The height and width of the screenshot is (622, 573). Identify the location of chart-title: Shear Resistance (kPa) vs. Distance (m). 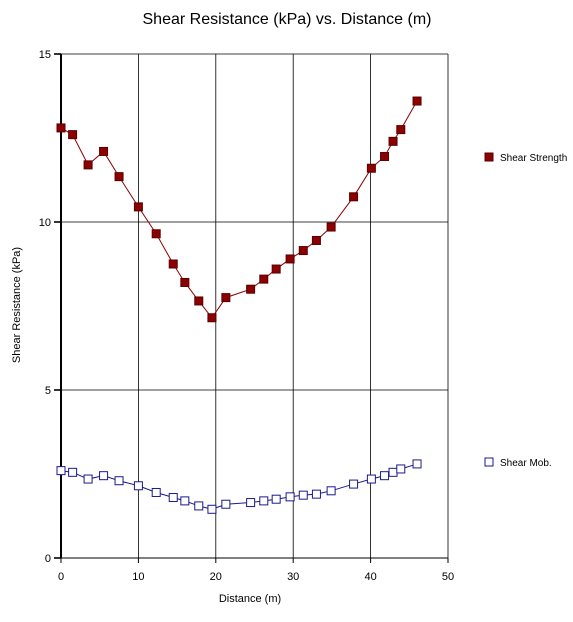
(287, 19).